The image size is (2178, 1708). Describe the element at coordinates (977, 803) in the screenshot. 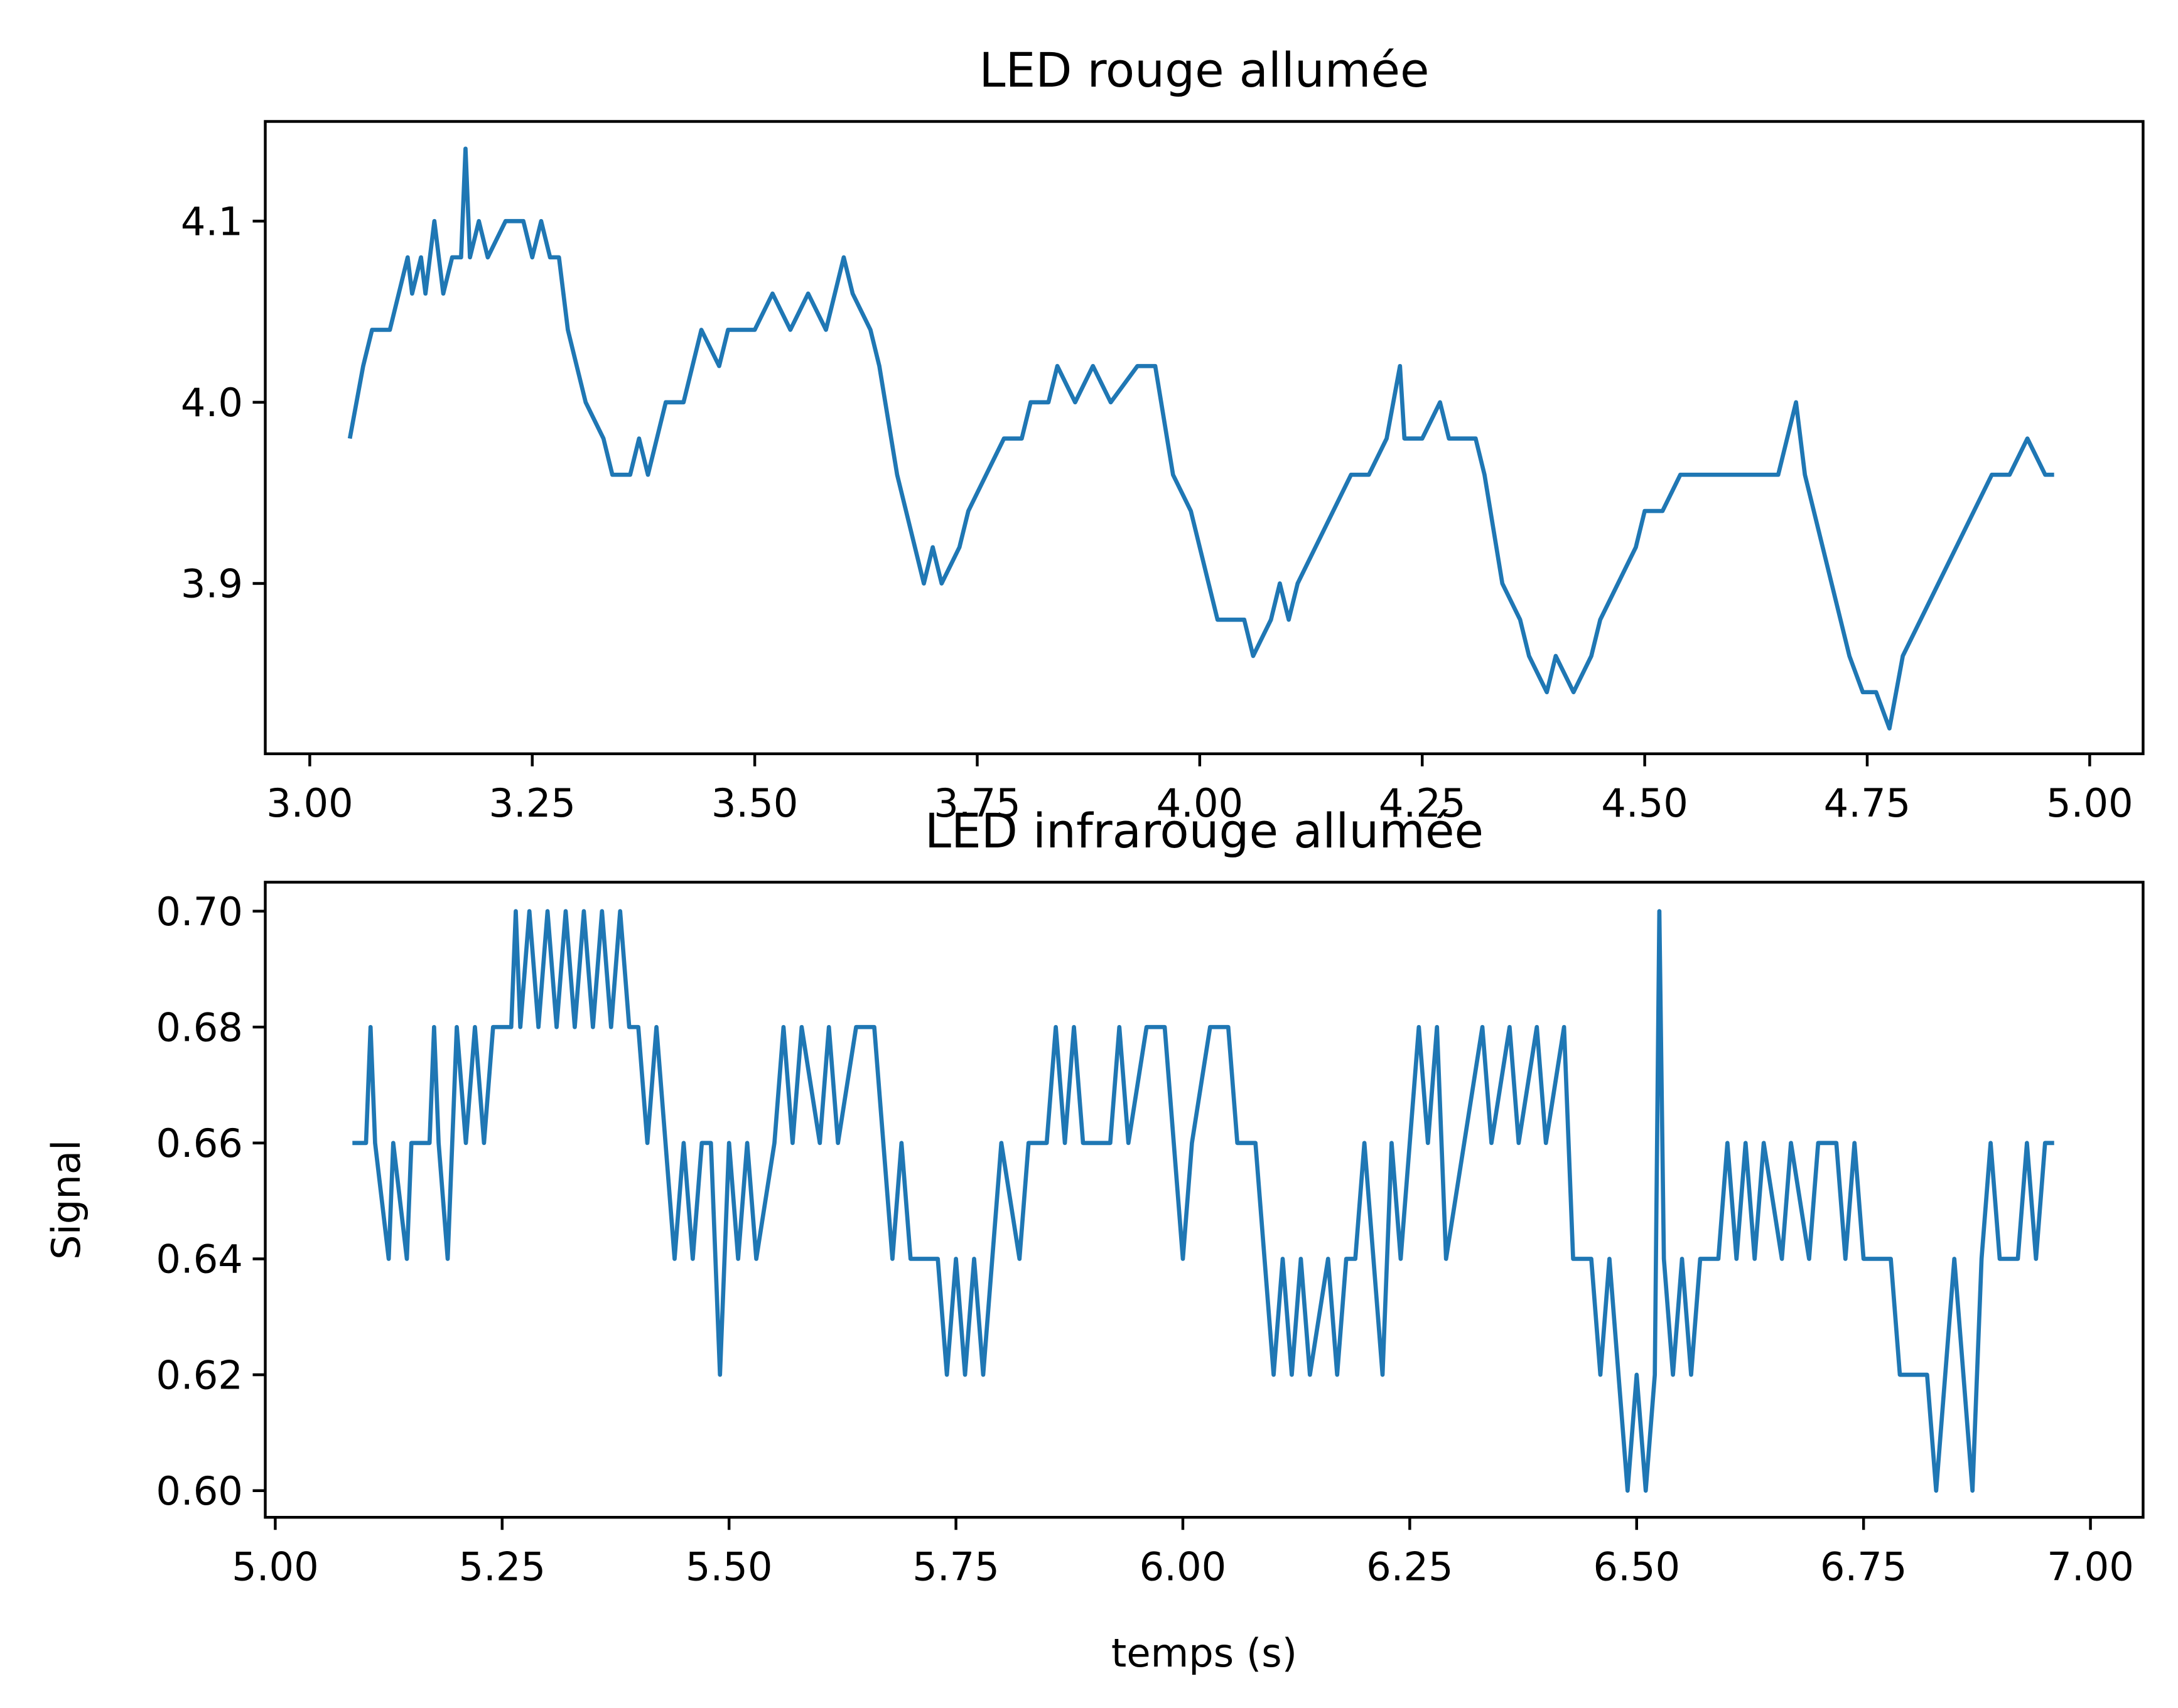

I see `x-tick-label: 3.75` at that location.